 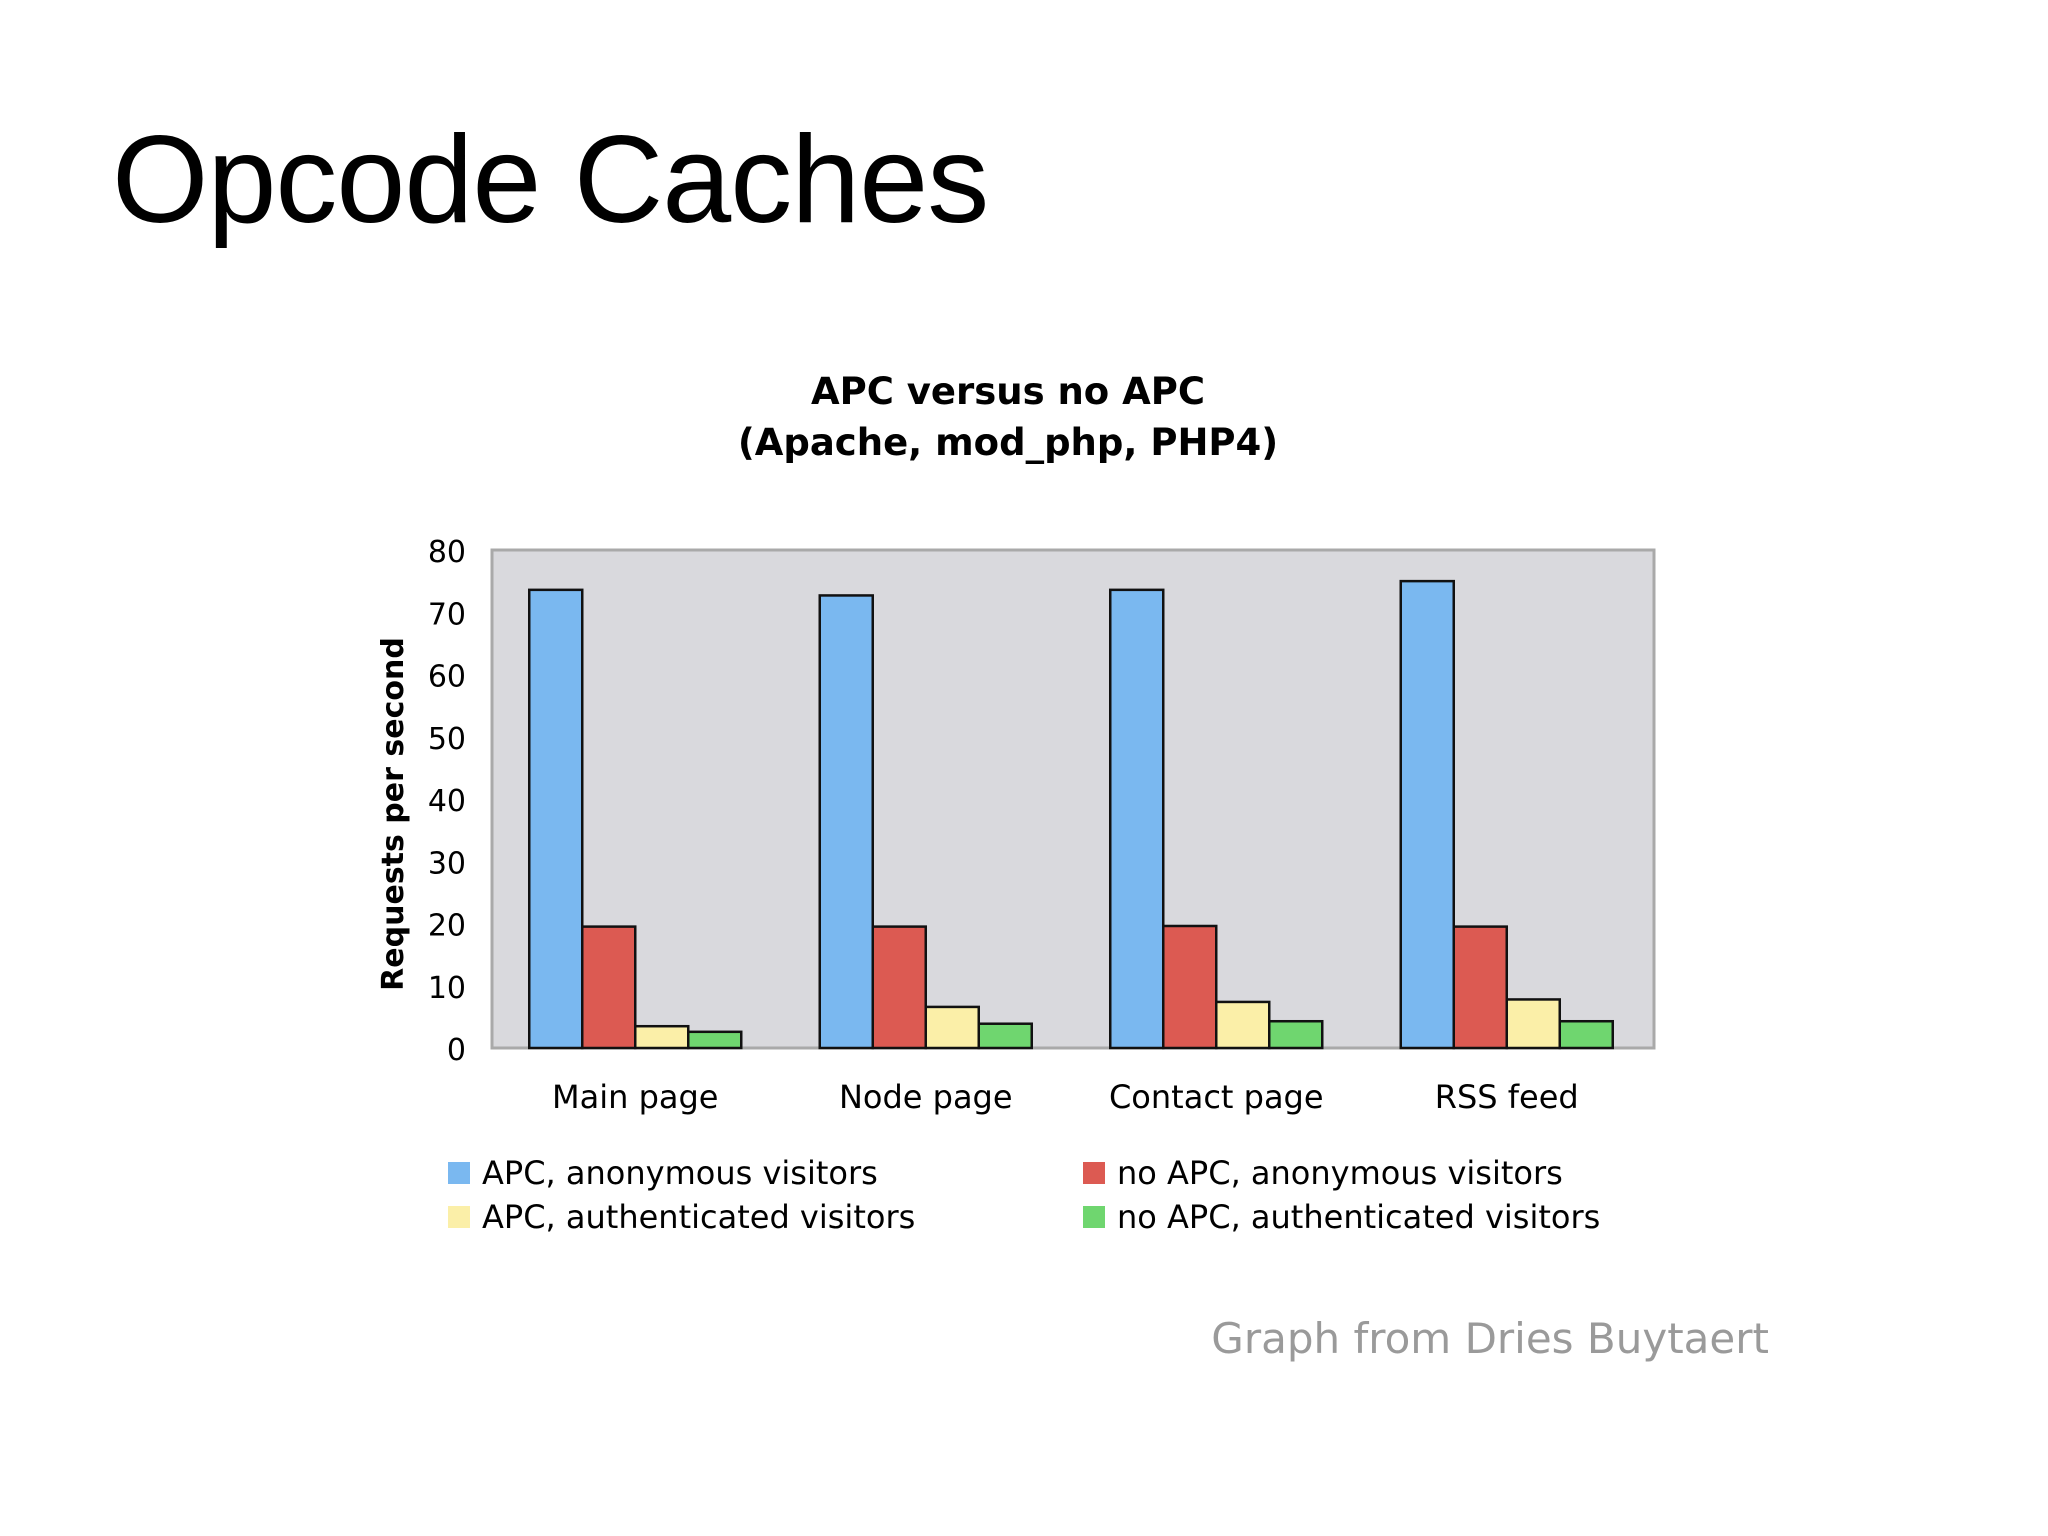 I want to click on y-tick-label: 80, so click(x=447, y=552).